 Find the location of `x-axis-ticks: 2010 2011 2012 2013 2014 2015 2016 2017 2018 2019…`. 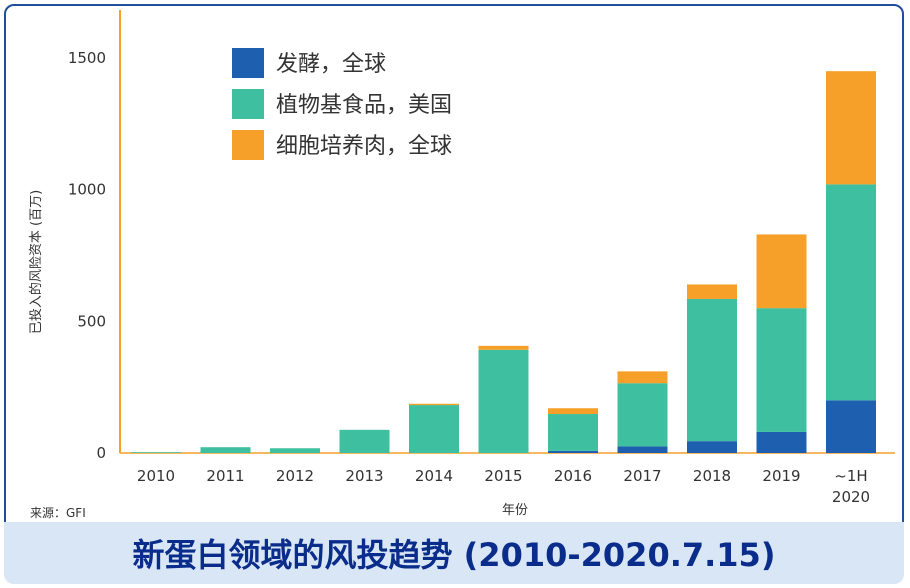

x-axis-ticks: 2010 2011 2012 2013 2014 2015 2016 2017 2018 2019… is located at coordinates (503, 486).